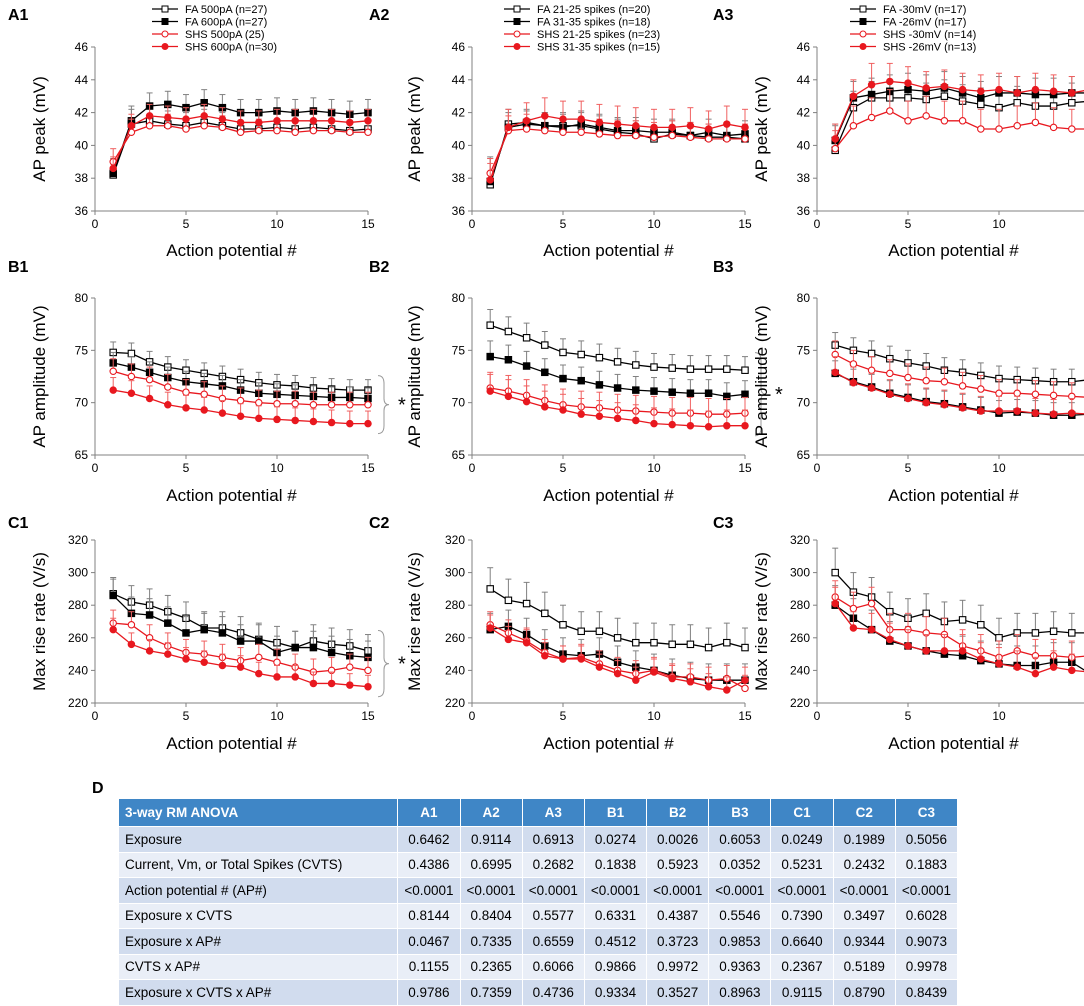  What do you see at coordinates (617, 370) in the screenshot?
I see `series-fa-filled` at bounding box center [617, 370].